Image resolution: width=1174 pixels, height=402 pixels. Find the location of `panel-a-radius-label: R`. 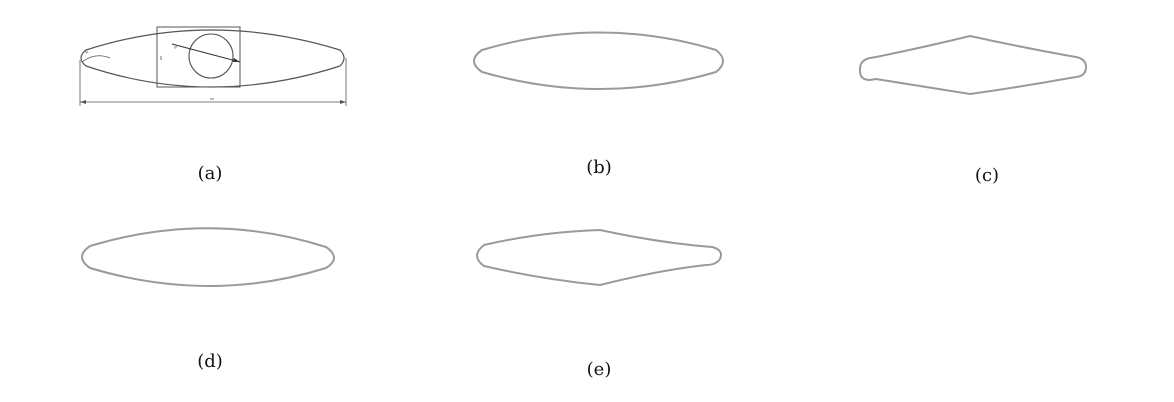

panel-a-radius-label: R is located at coordinates (87, 52).